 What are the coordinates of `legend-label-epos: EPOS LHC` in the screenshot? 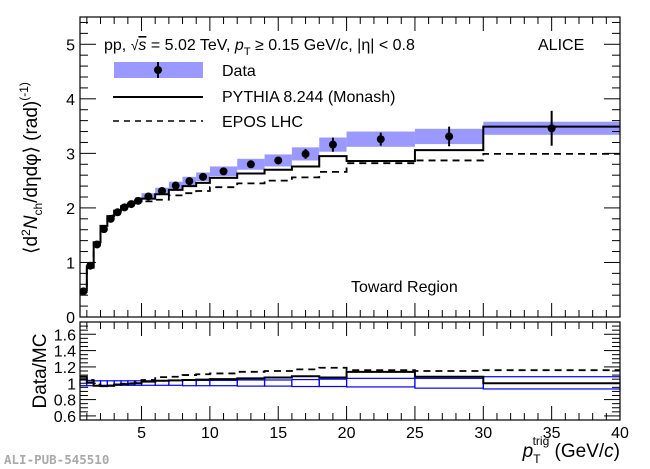 It's located at (262, 122).